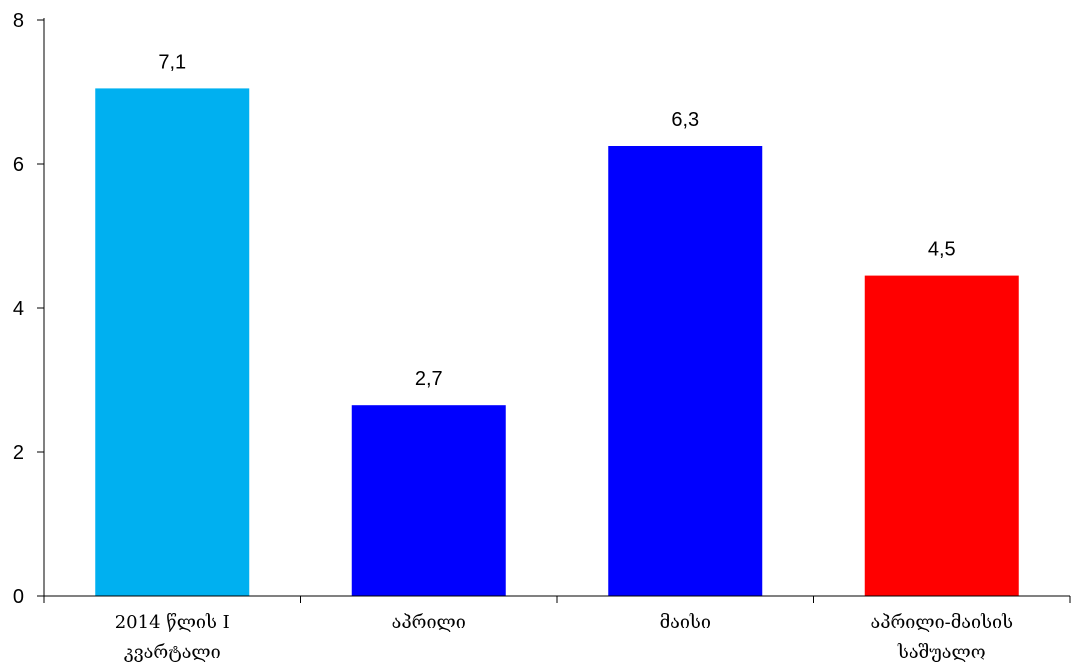 The height and width of the screenshot is (670, 1084). Describe the element at coordinates (172, 652) in the screenshot. I see `x-tick-label-line: კვარტალი` at that location.